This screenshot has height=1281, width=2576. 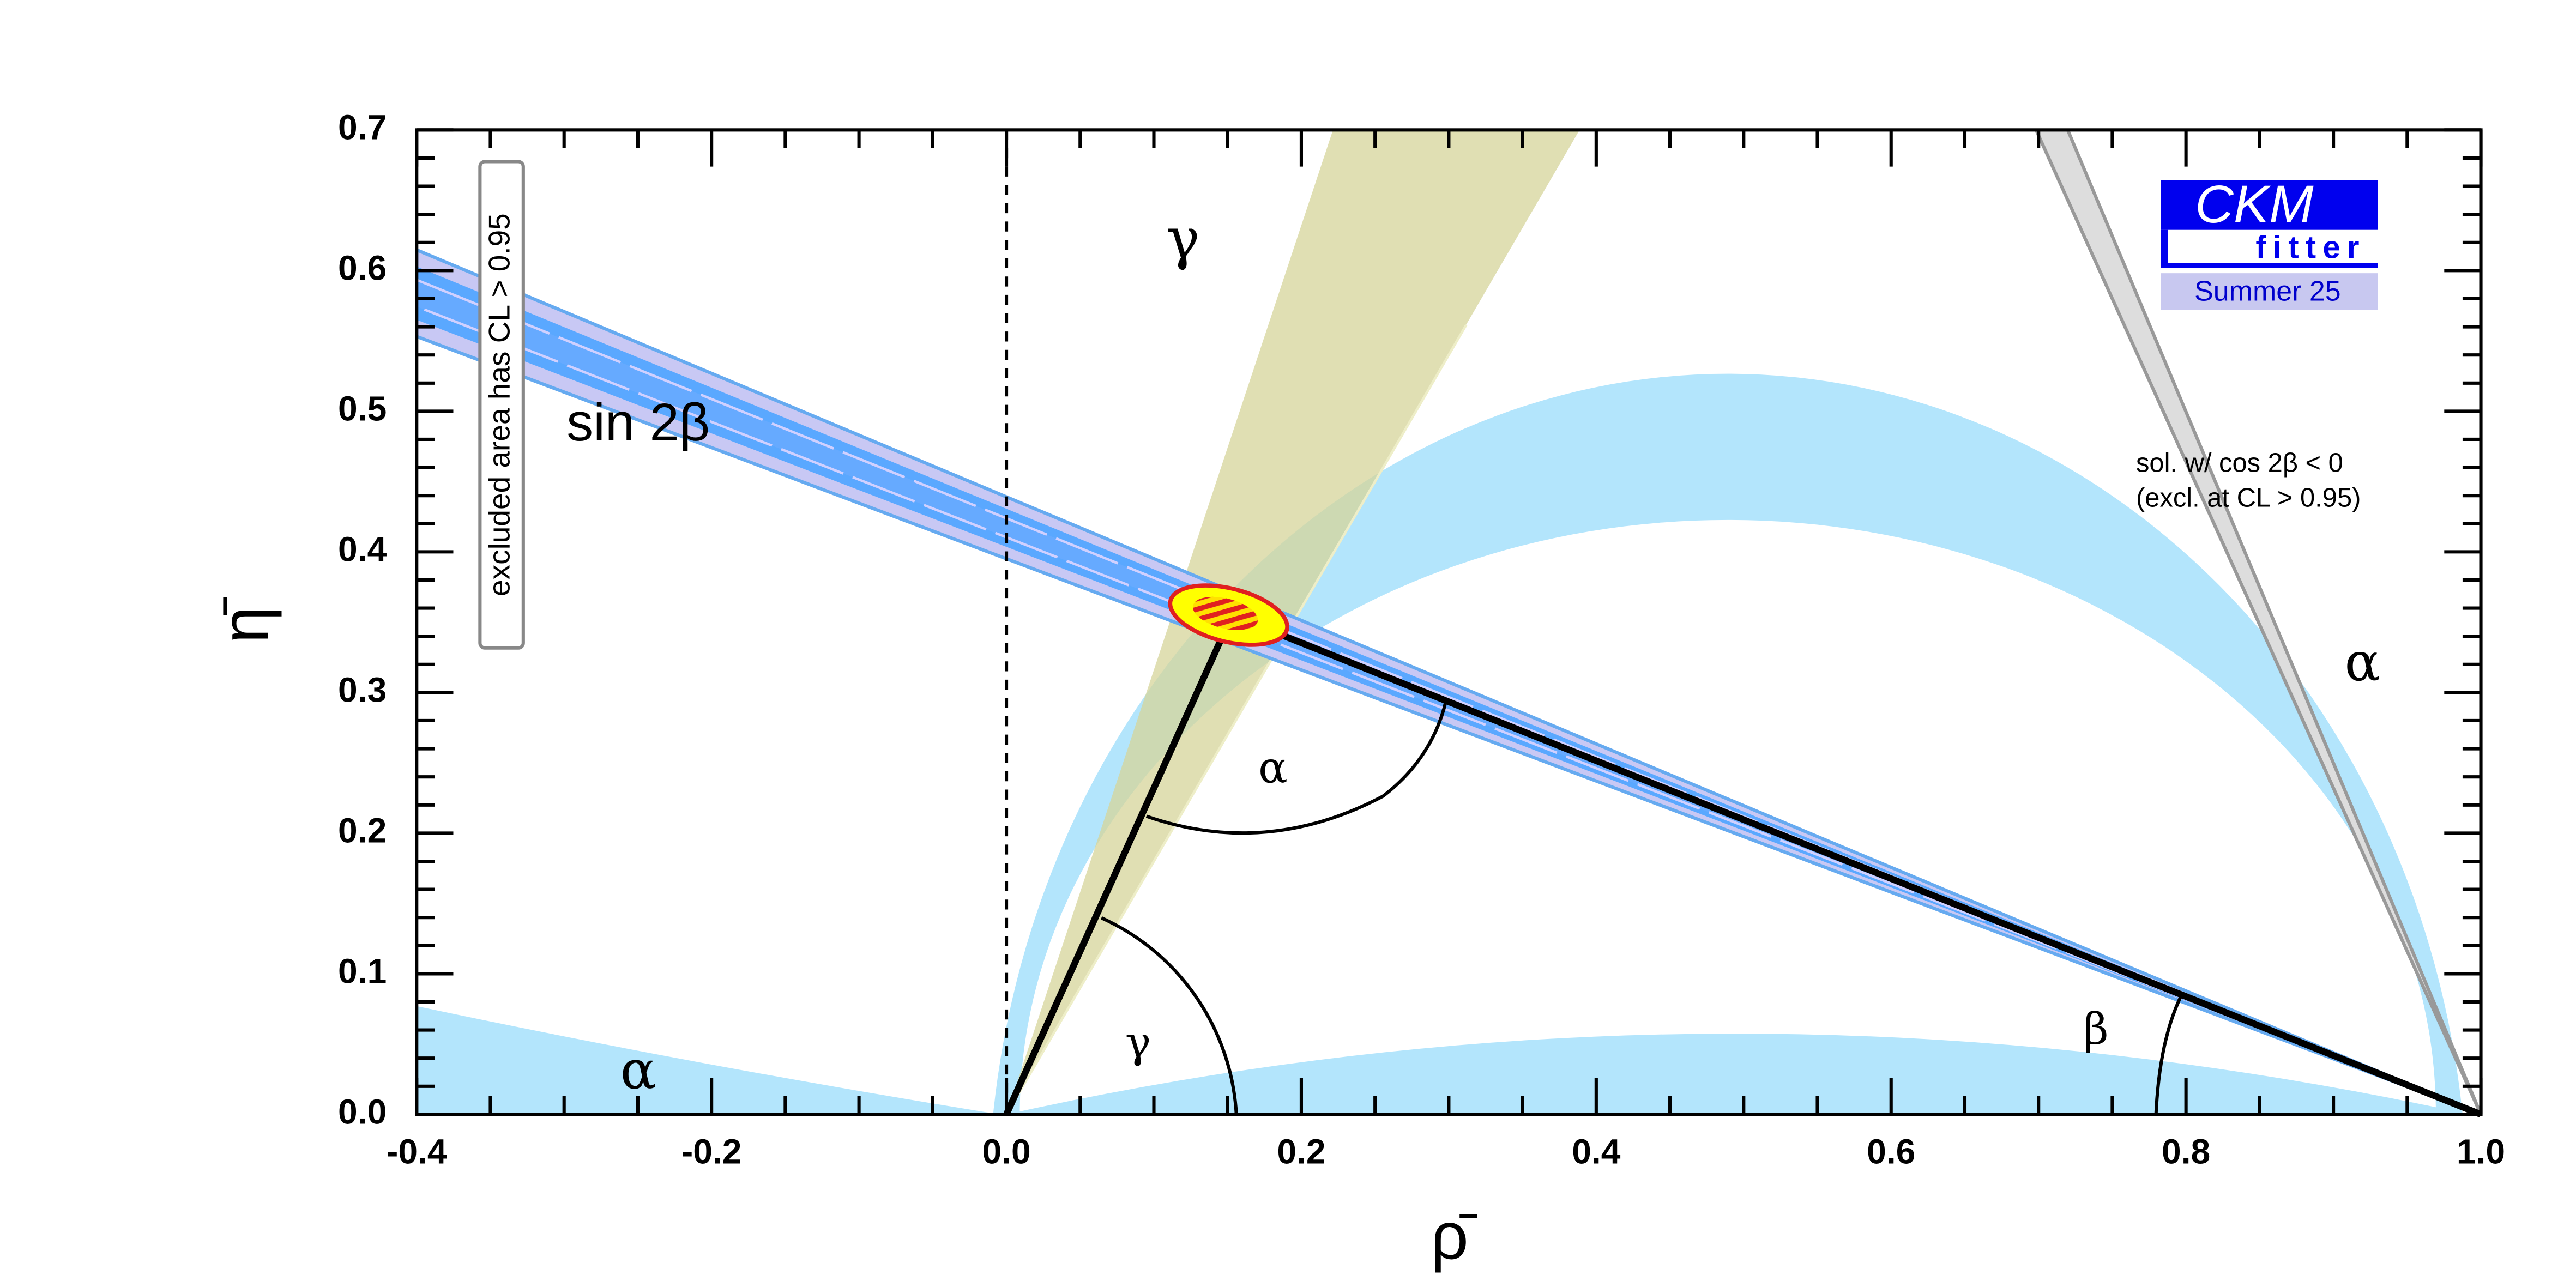 What do you see at coordinates (2310, 247) in the screenshot?
I see `logo-sub: fitter` at bounding box center [2310, 247].